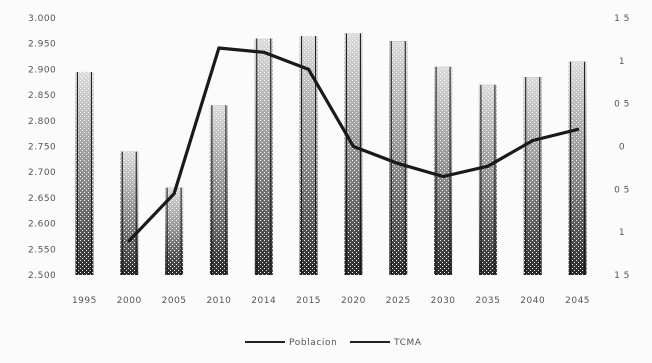 The width and height of the screenshot is (652, 363). Describe the element at coordinates (578, 129) in the screenshot. I see `tcma-point-2045` at that location.